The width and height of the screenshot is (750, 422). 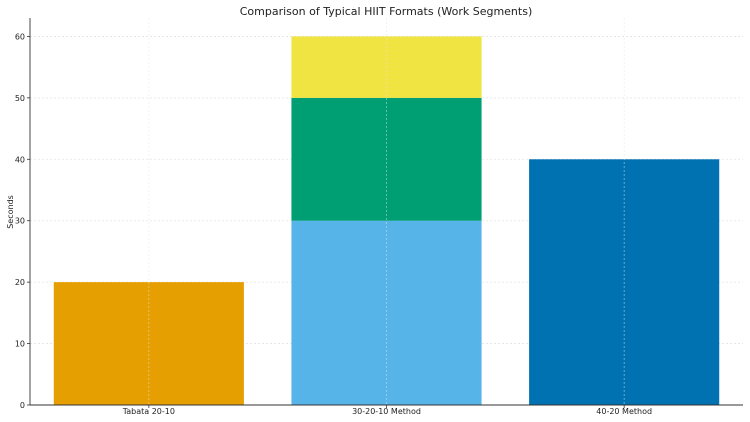 I want to click on y-tick-label: 20, so click(x=20, y=282).